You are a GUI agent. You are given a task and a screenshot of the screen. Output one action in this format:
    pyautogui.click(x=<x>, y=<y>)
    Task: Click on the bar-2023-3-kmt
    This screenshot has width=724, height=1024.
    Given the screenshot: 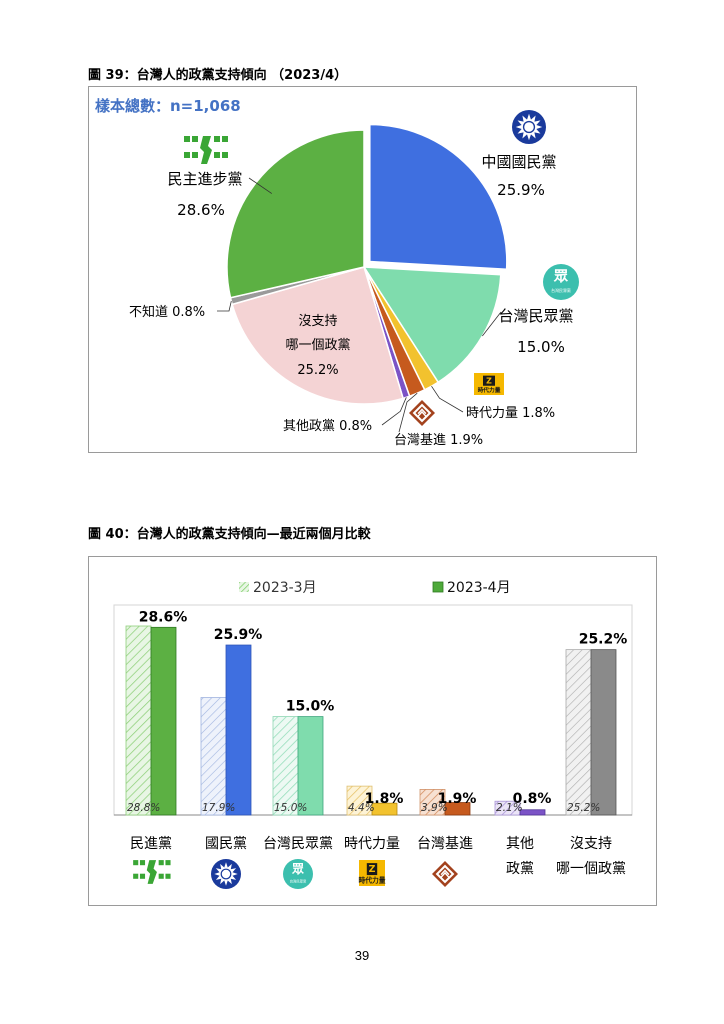 What is the action you would take?
    pyautogui.click(x=213, y=756)
    